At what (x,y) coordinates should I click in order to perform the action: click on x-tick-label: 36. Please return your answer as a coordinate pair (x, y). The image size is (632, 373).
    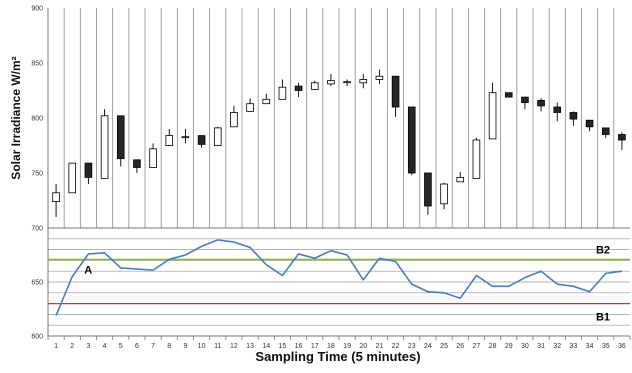
    Looking at the image, I should click on (622, 346).